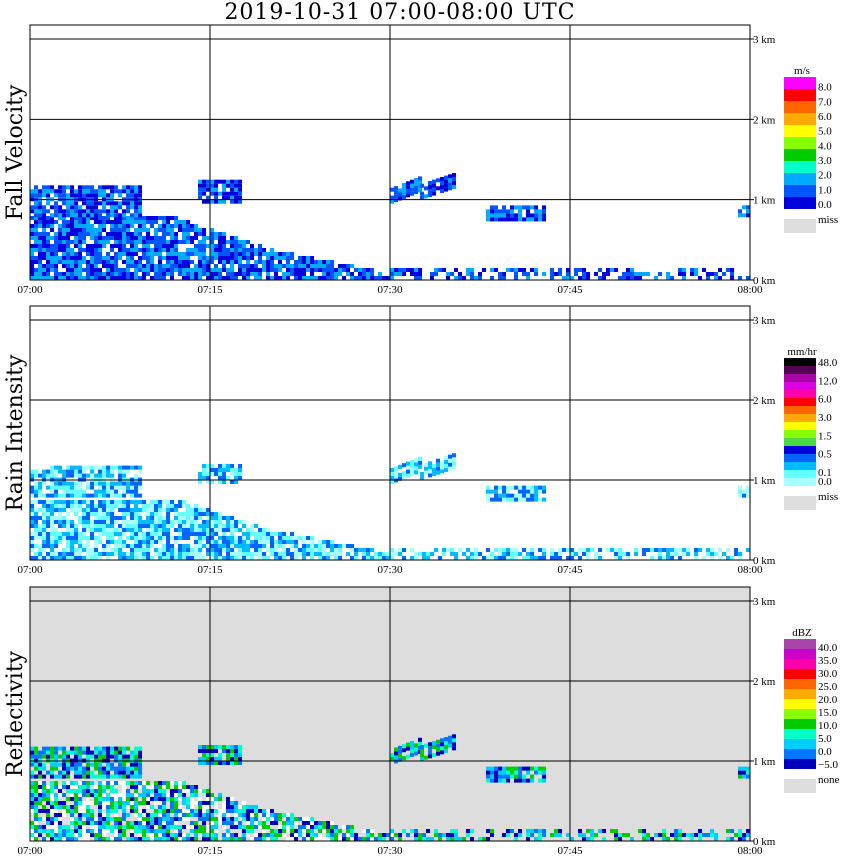  I want to click on colorbar-label: 15.0, so click(828, 713).